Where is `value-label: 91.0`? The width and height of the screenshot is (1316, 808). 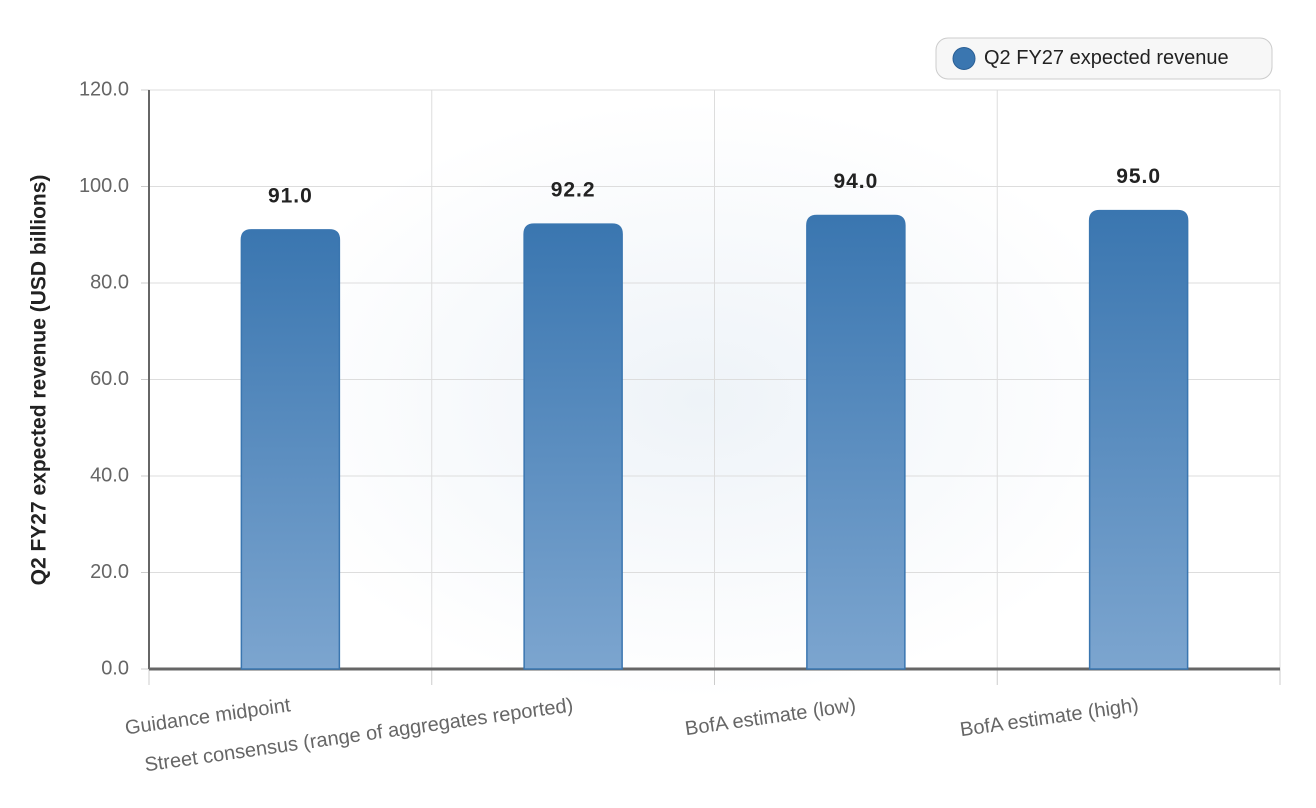
value-label: 91.0 is located at coordinates (290, 195).